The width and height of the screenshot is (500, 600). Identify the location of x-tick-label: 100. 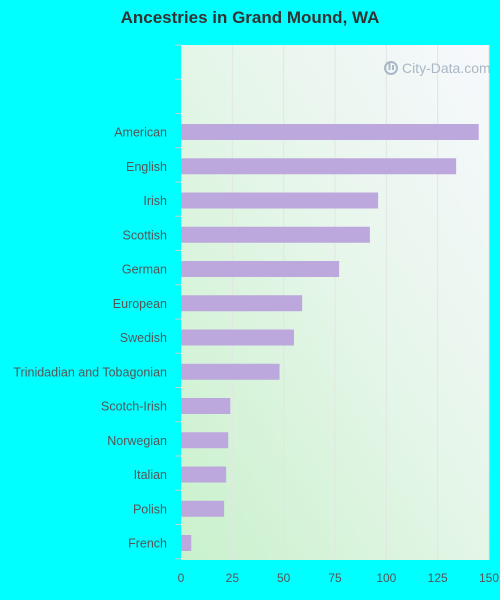
(386, 578).